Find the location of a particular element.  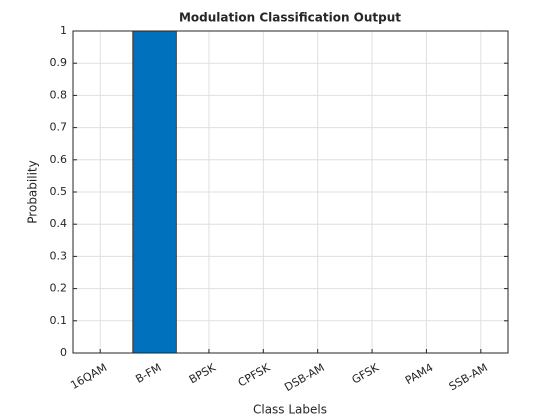

y-tick-label: 0 is located at coordinates (63, 352).